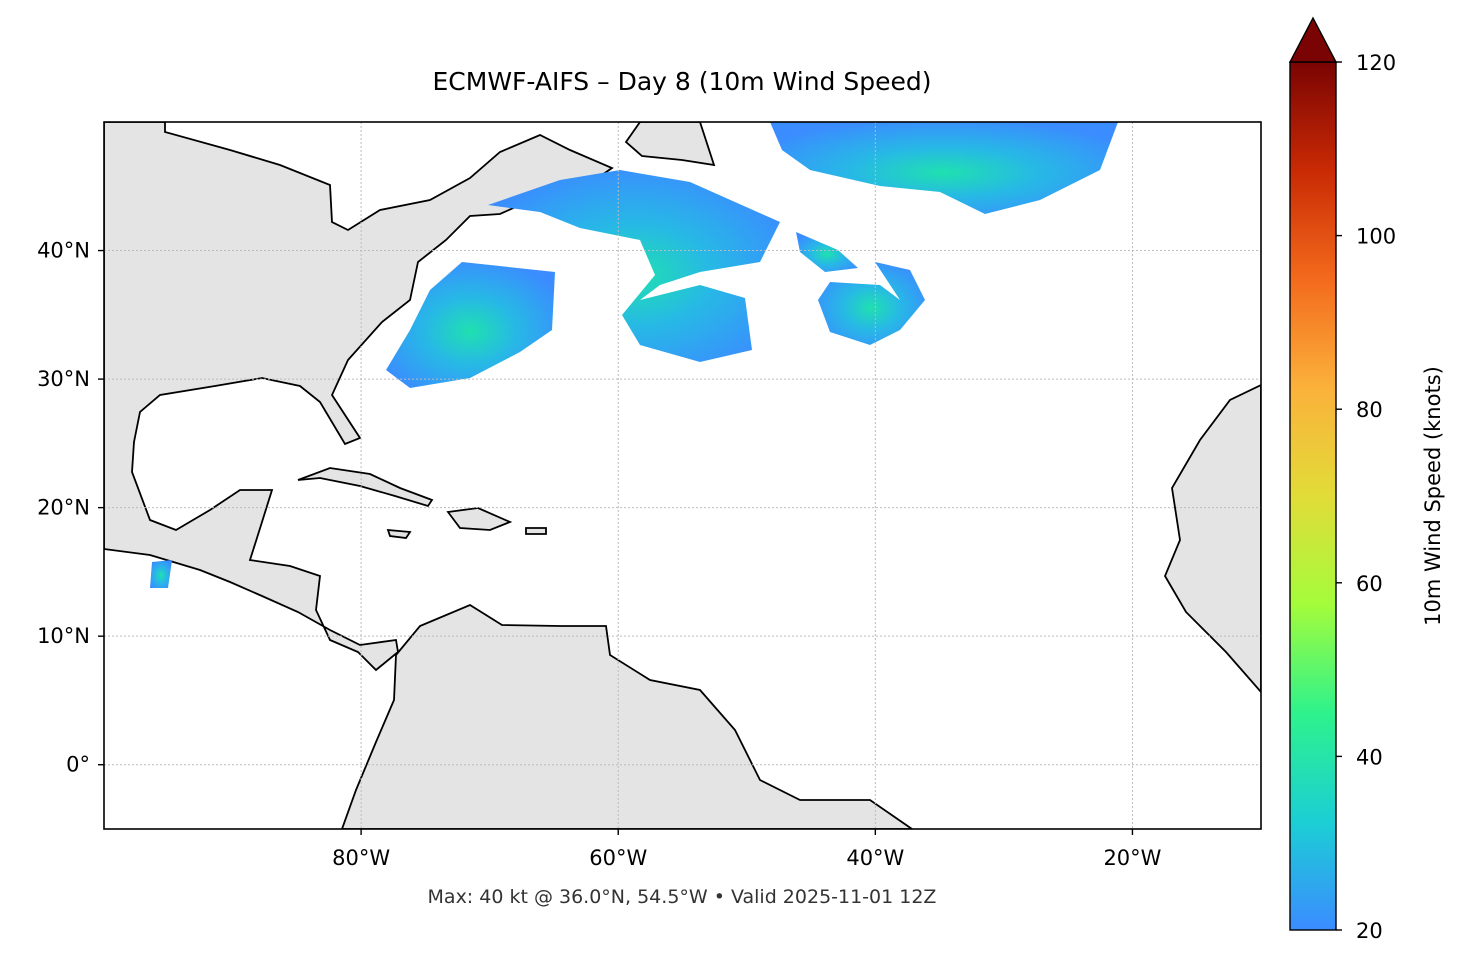  Describe the element at coordinates (365, 487) in the screenshot. I see `cuba` at that location.